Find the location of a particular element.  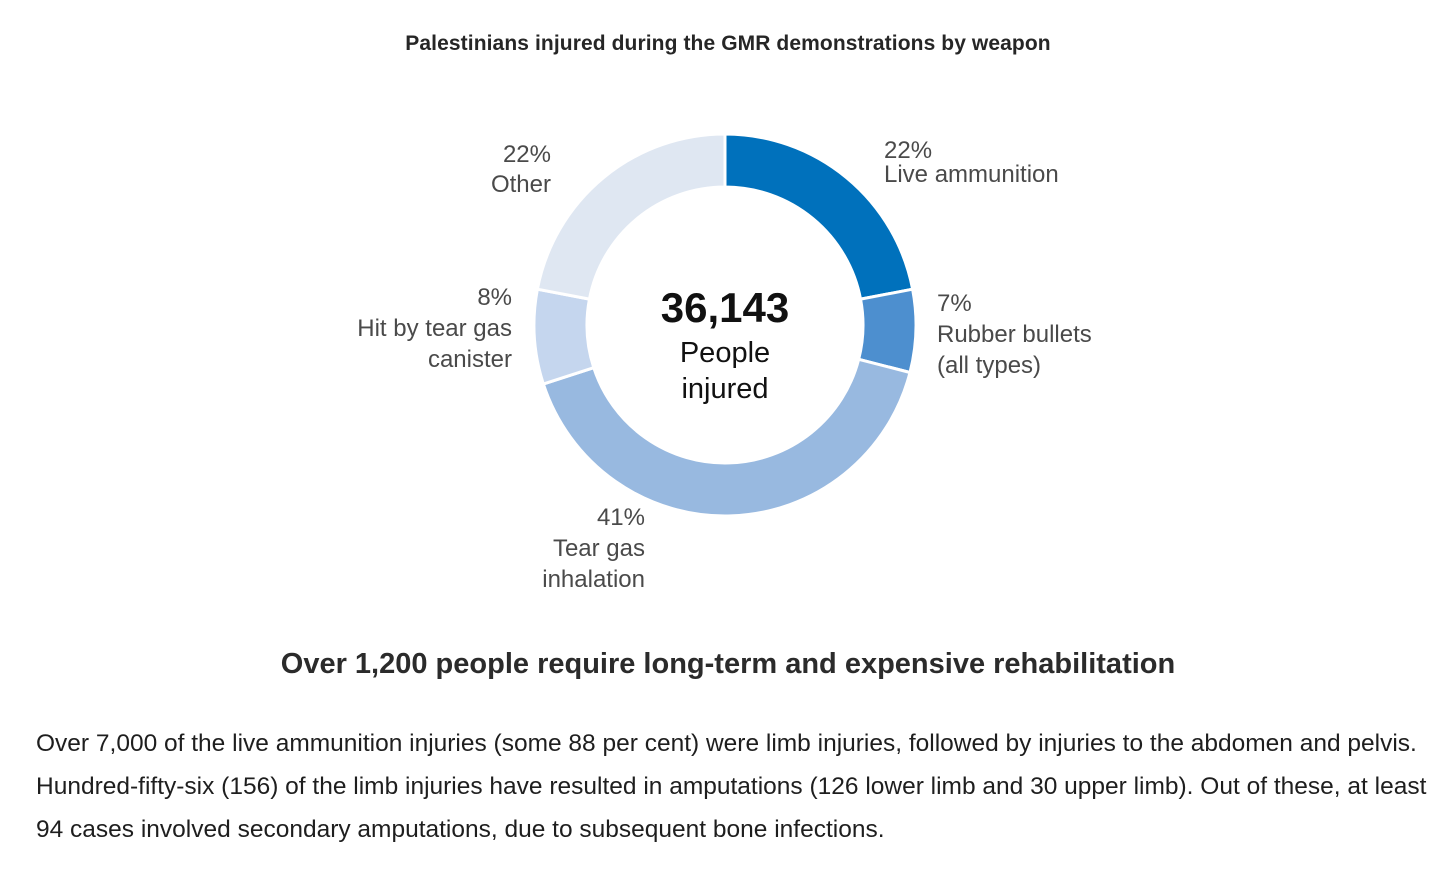

slice-percent-label: 41% is located at coordinates (621, 517).